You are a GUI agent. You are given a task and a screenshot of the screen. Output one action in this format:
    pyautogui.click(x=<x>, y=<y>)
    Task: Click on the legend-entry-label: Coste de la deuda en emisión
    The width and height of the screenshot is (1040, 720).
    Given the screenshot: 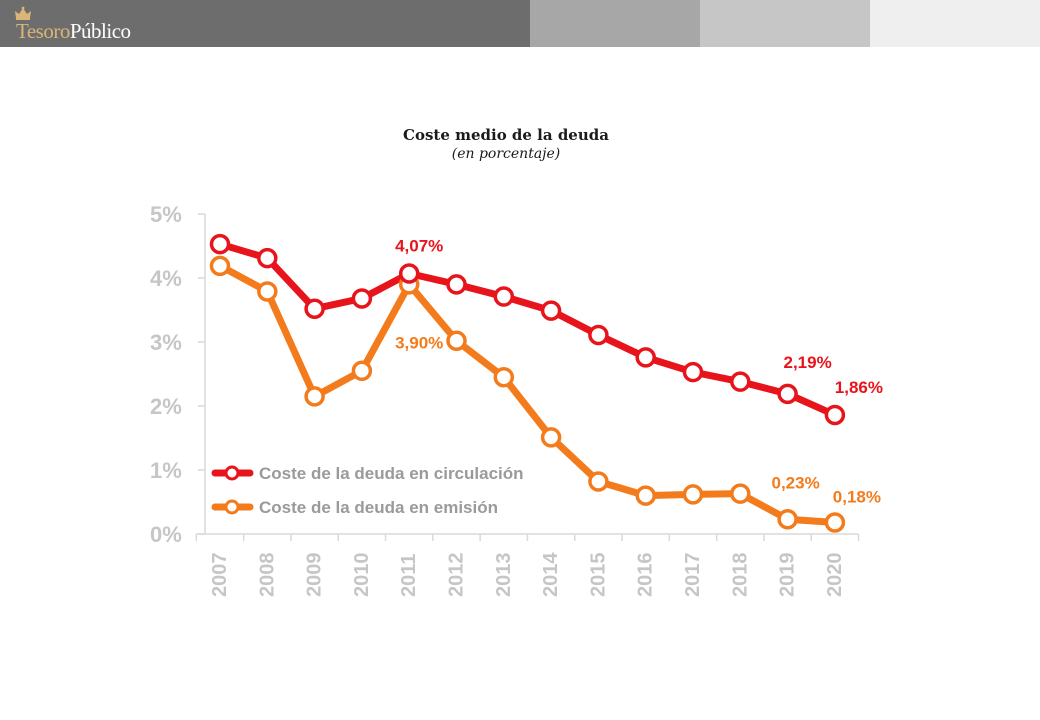 What is the action you would take?
    pyautogui.click(x=378, y=507)
    